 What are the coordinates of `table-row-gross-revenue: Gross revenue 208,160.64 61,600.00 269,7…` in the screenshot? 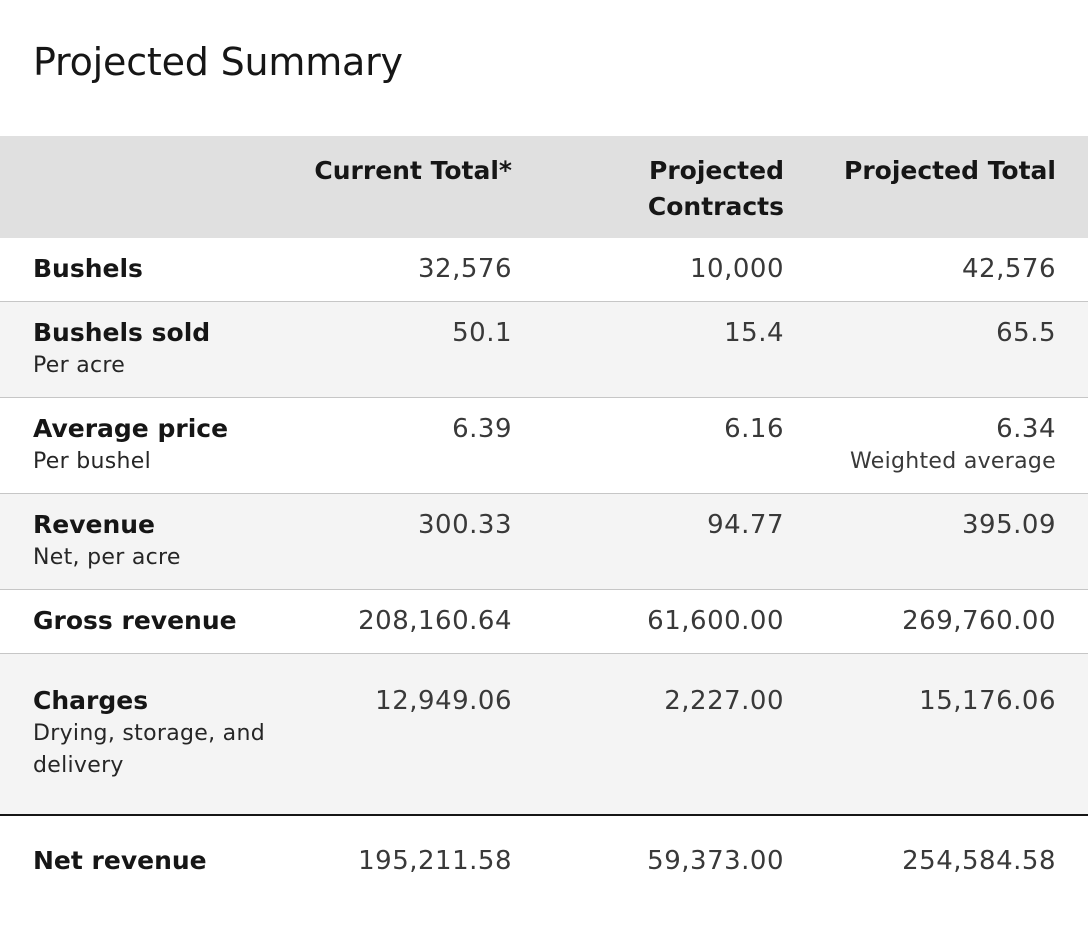 It's located at (544, 622).